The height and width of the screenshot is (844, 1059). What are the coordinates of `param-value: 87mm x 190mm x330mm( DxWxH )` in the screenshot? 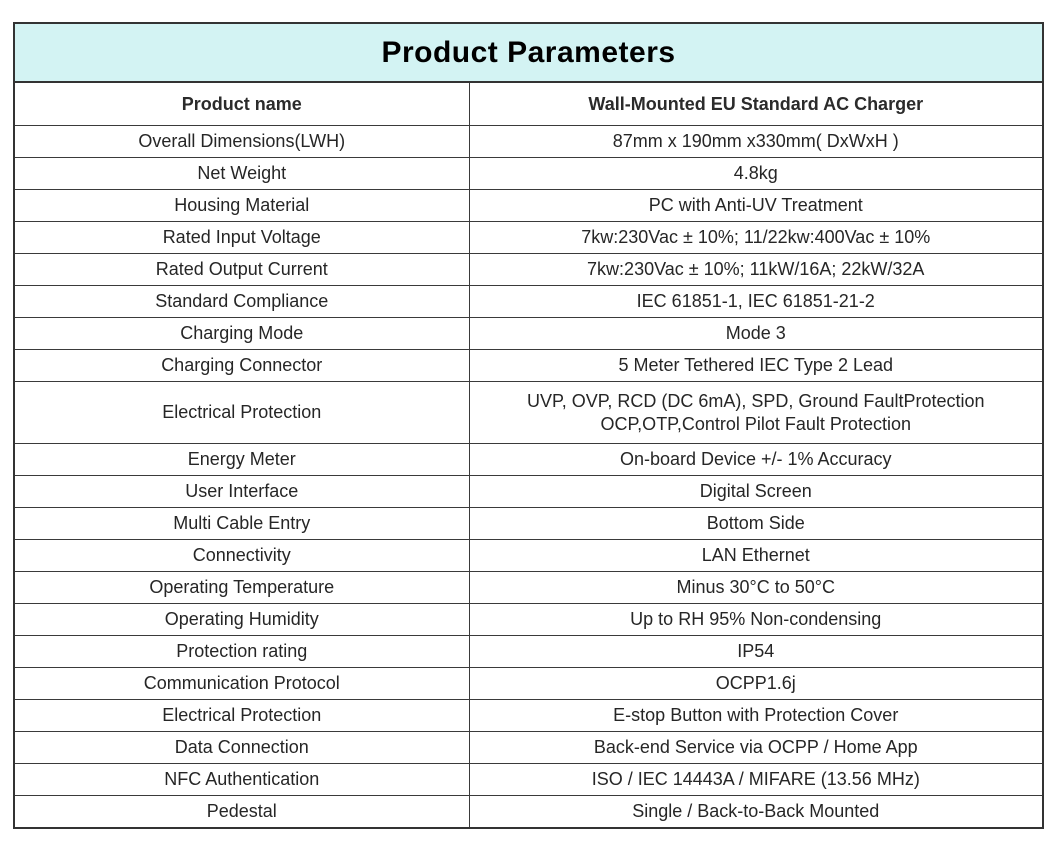 It's located at (756, 141).